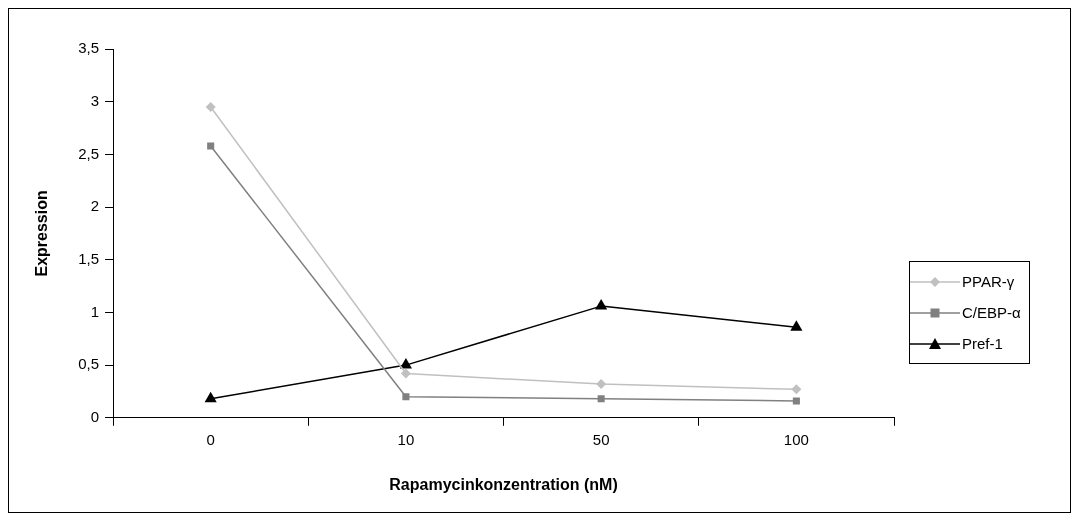 The height and width of the screenshot is (521, 1079). Describe the element at coordinates (982, 343) in the screenshot. I see `legend-label: Pref-1` at that location.